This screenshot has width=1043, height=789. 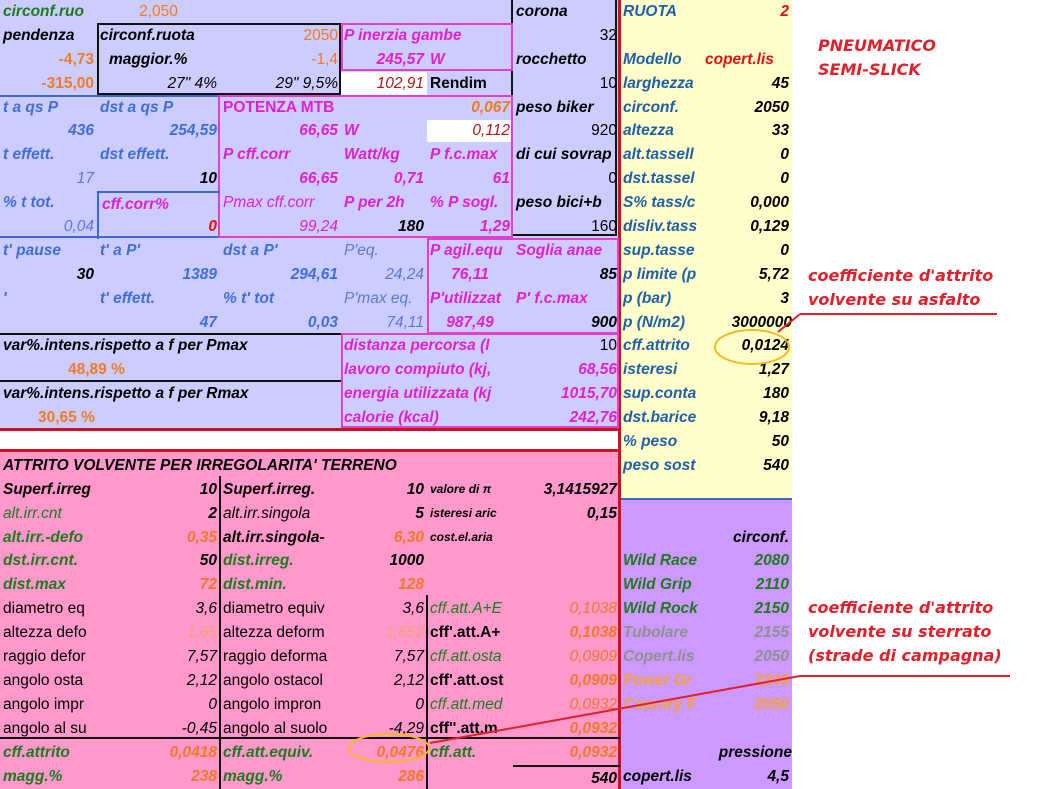 I want to click on cell: cff.att., so click(x=453, y=752).